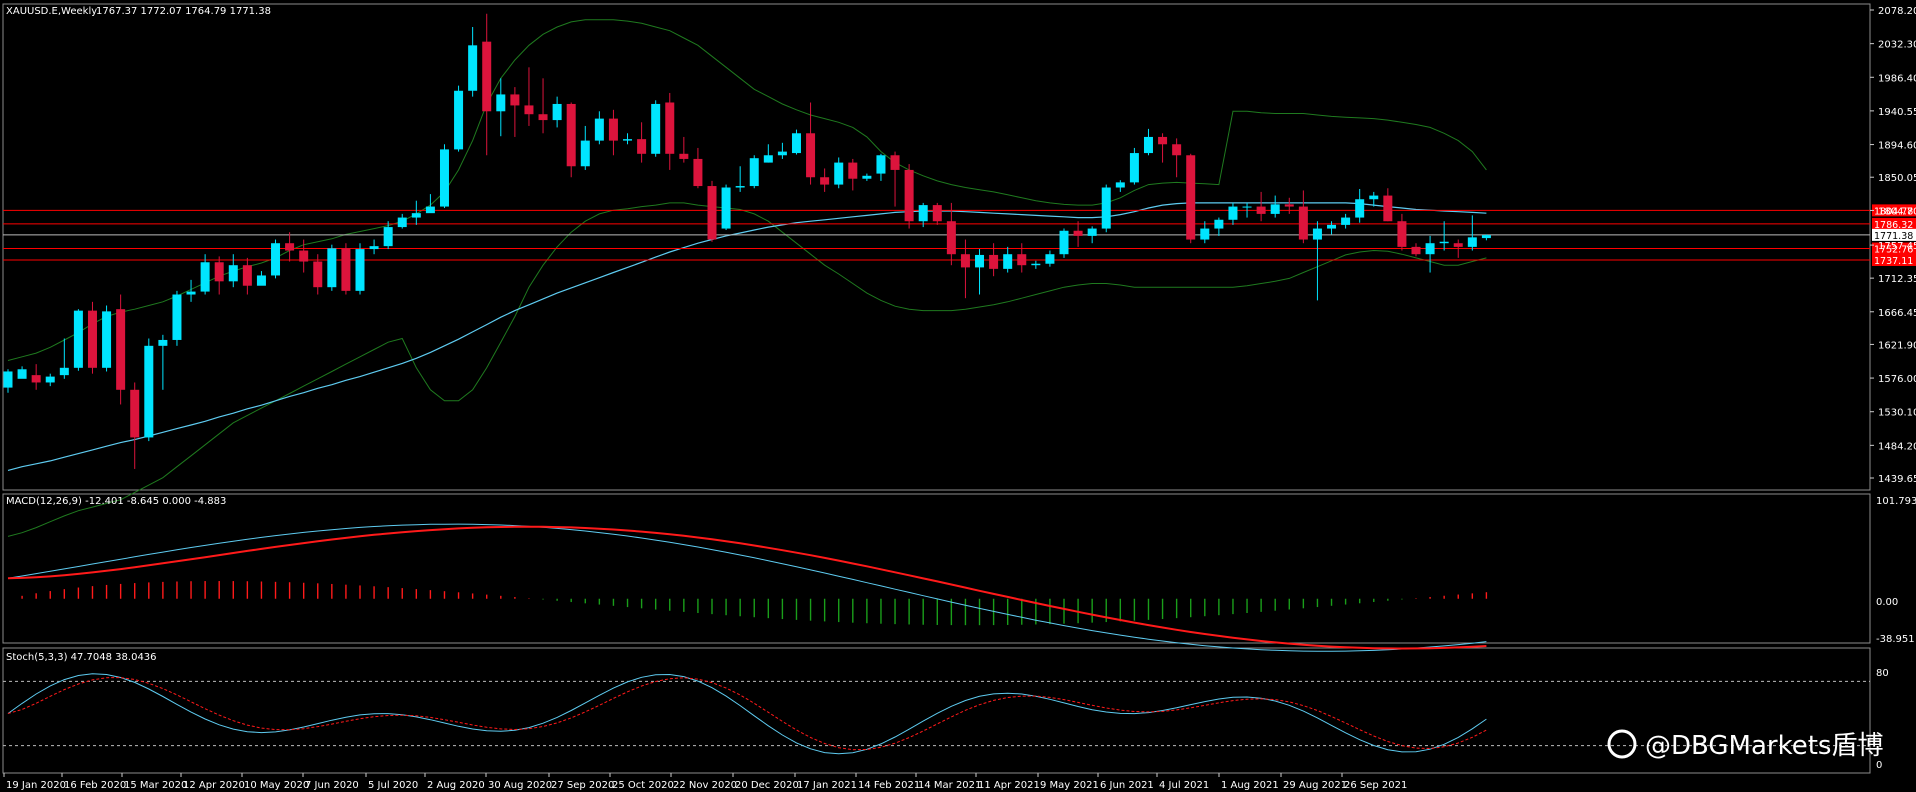 Image resolution: width=1916 pixels, height=792 pixels. Describe the element at coordinates (1897, 279) in the screenshot. I see `price-tick-label: 1712.35` at that location.